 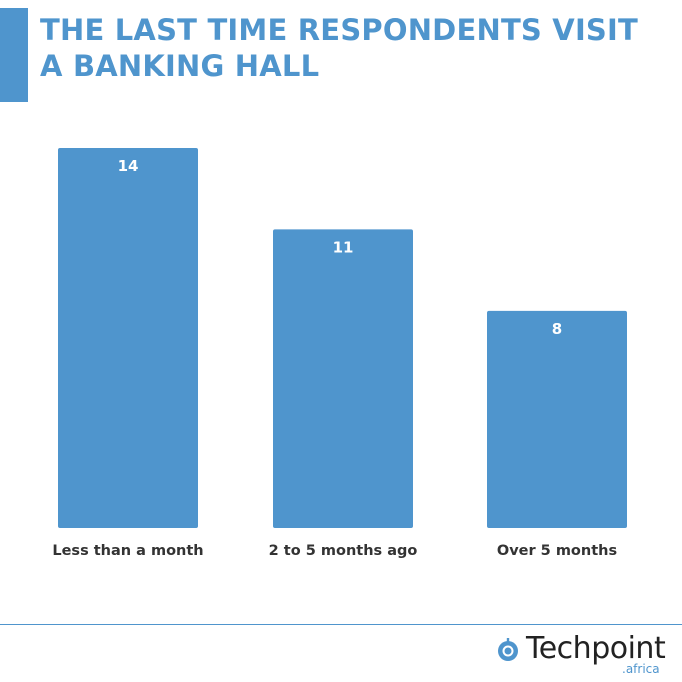 I want to click on bar-value-label-1: 14, so click(x=128, y=166).